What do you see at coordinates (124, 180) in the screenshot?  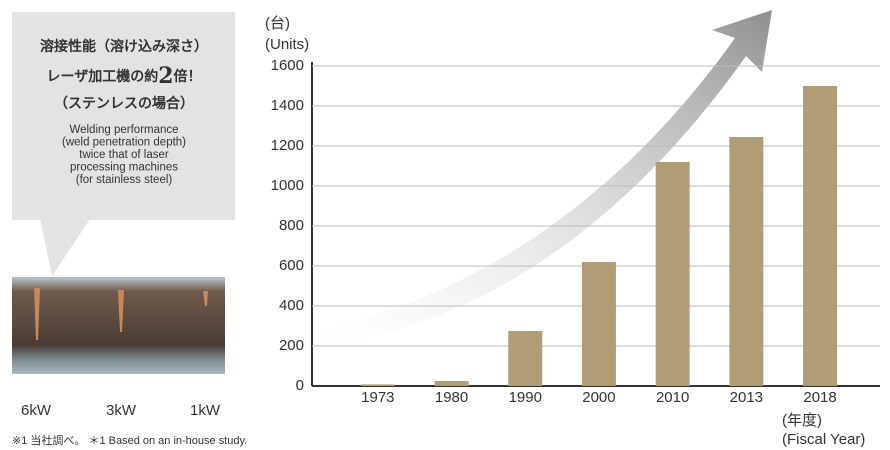 I see `description-line: (for stainless steel)` at bounding box center [124, 180].